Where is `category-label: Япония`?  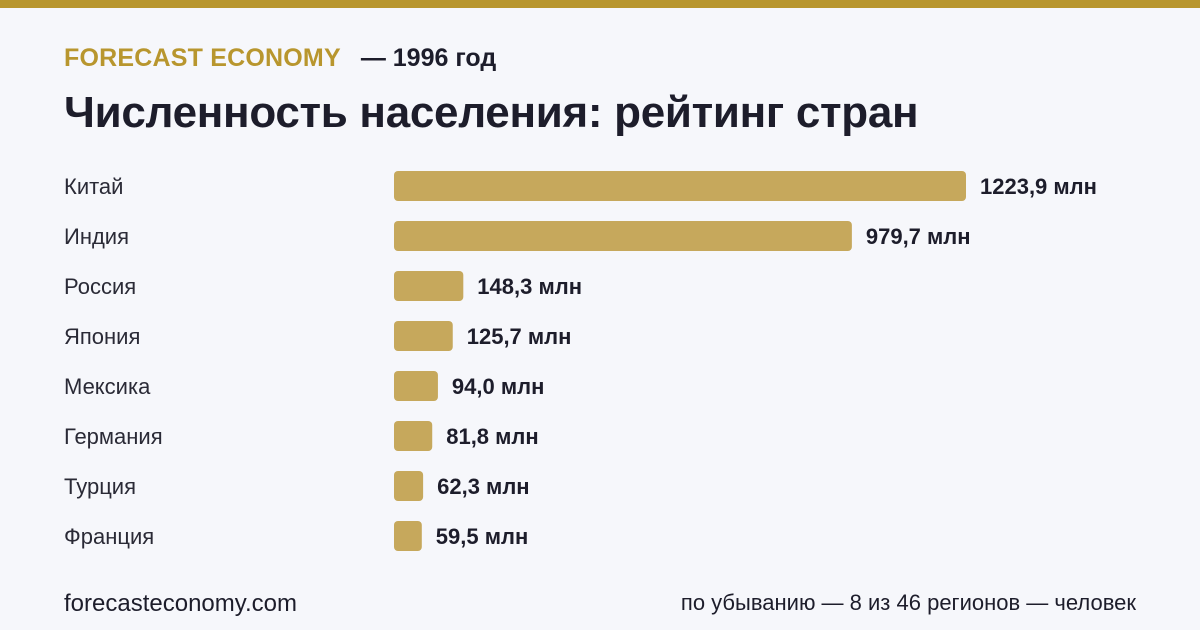 category-label: Япония is located at coordinates (102, 336).